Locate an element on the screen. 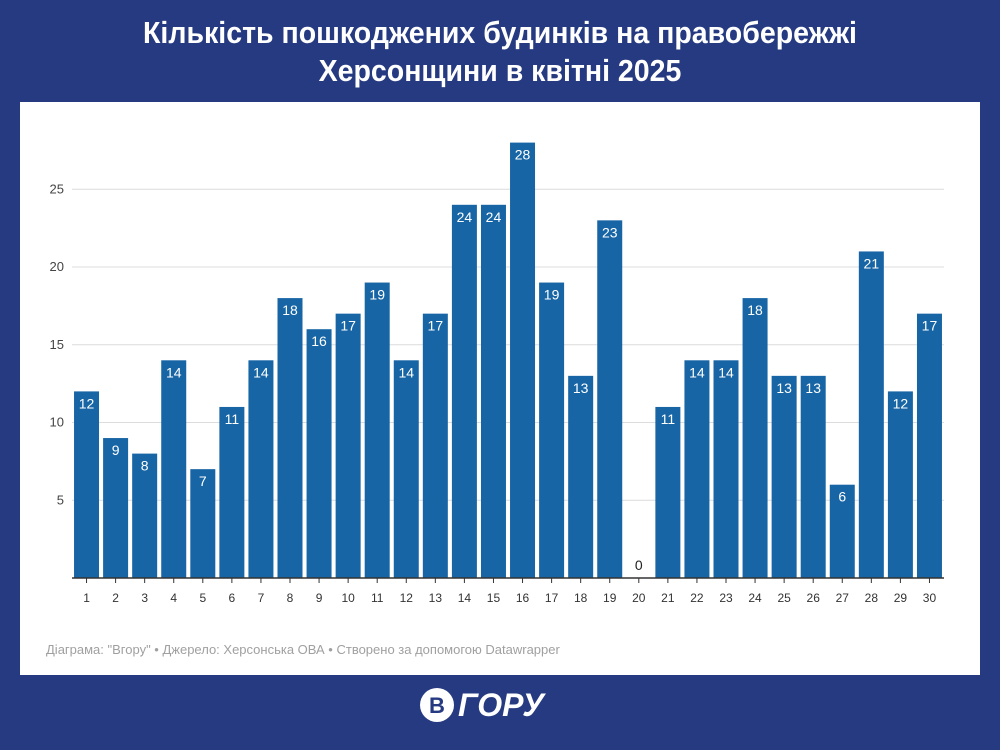 The image size is (1000, 750). x-tick-label: 30 is located at coordinates (930, 598).